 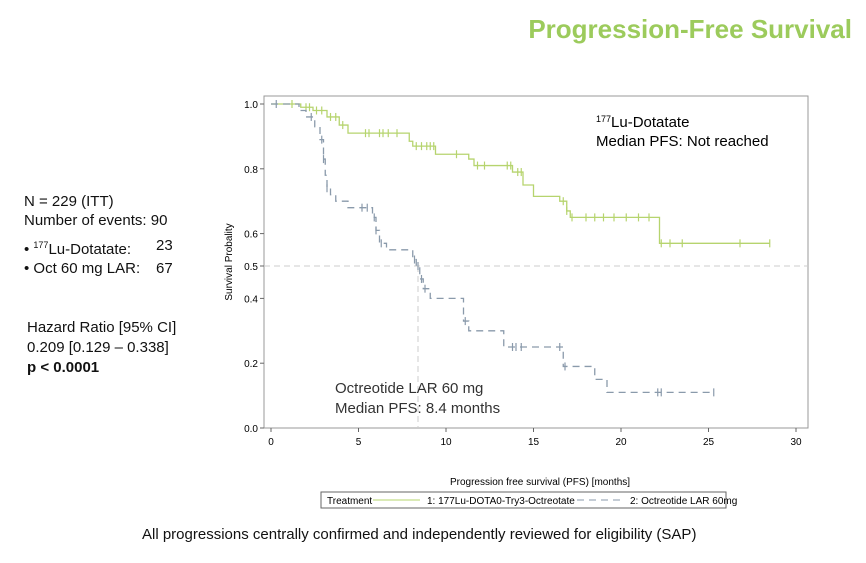 I want to click on arm-events: 23, so click(x=164, y=245).